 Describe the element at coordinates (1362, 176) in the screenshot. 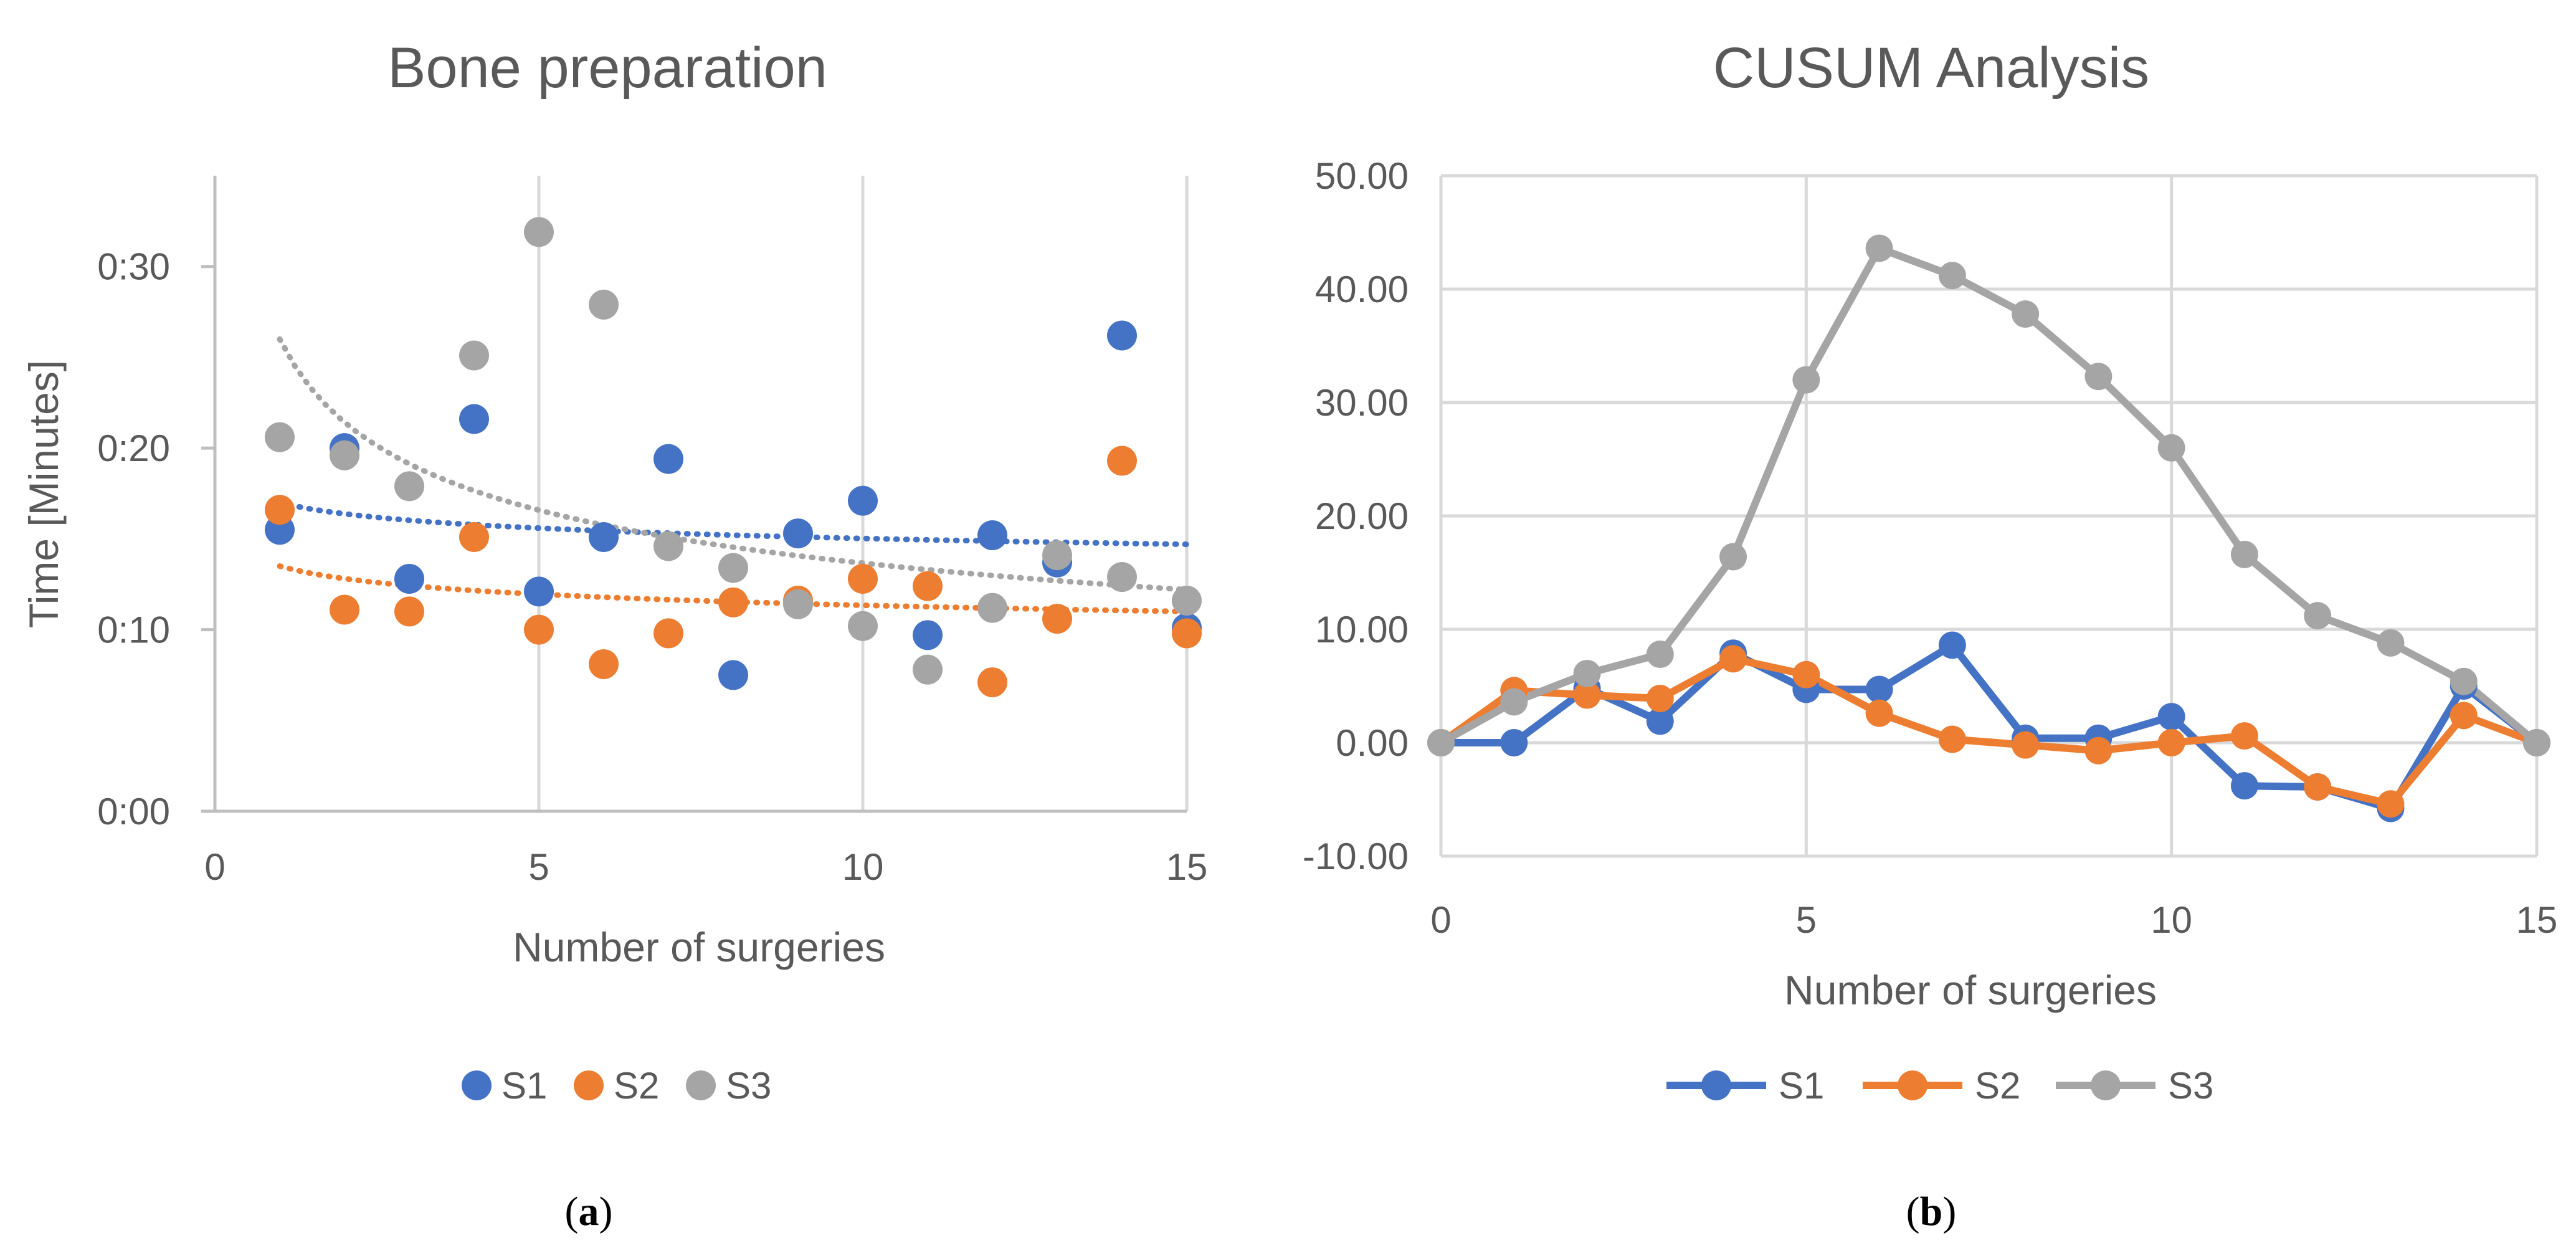

I see `chart-b-ytick-label: 50.00` at that location.